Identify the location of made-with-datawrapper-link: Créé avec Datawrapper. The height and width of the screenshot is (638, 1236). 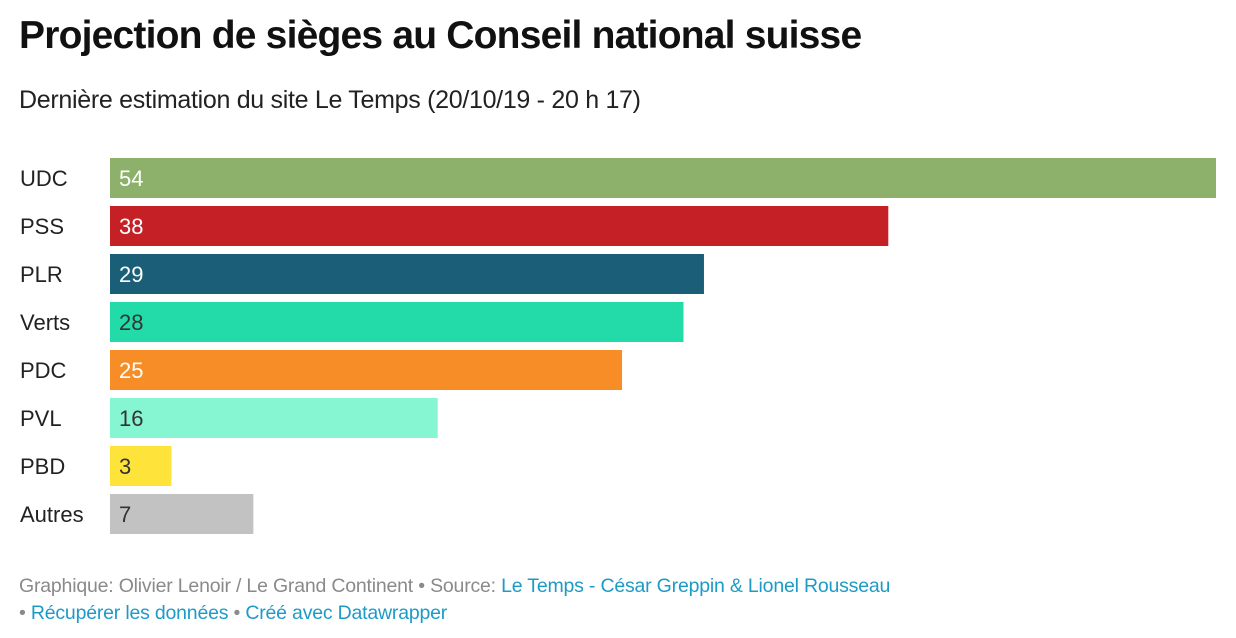
(346, 613).